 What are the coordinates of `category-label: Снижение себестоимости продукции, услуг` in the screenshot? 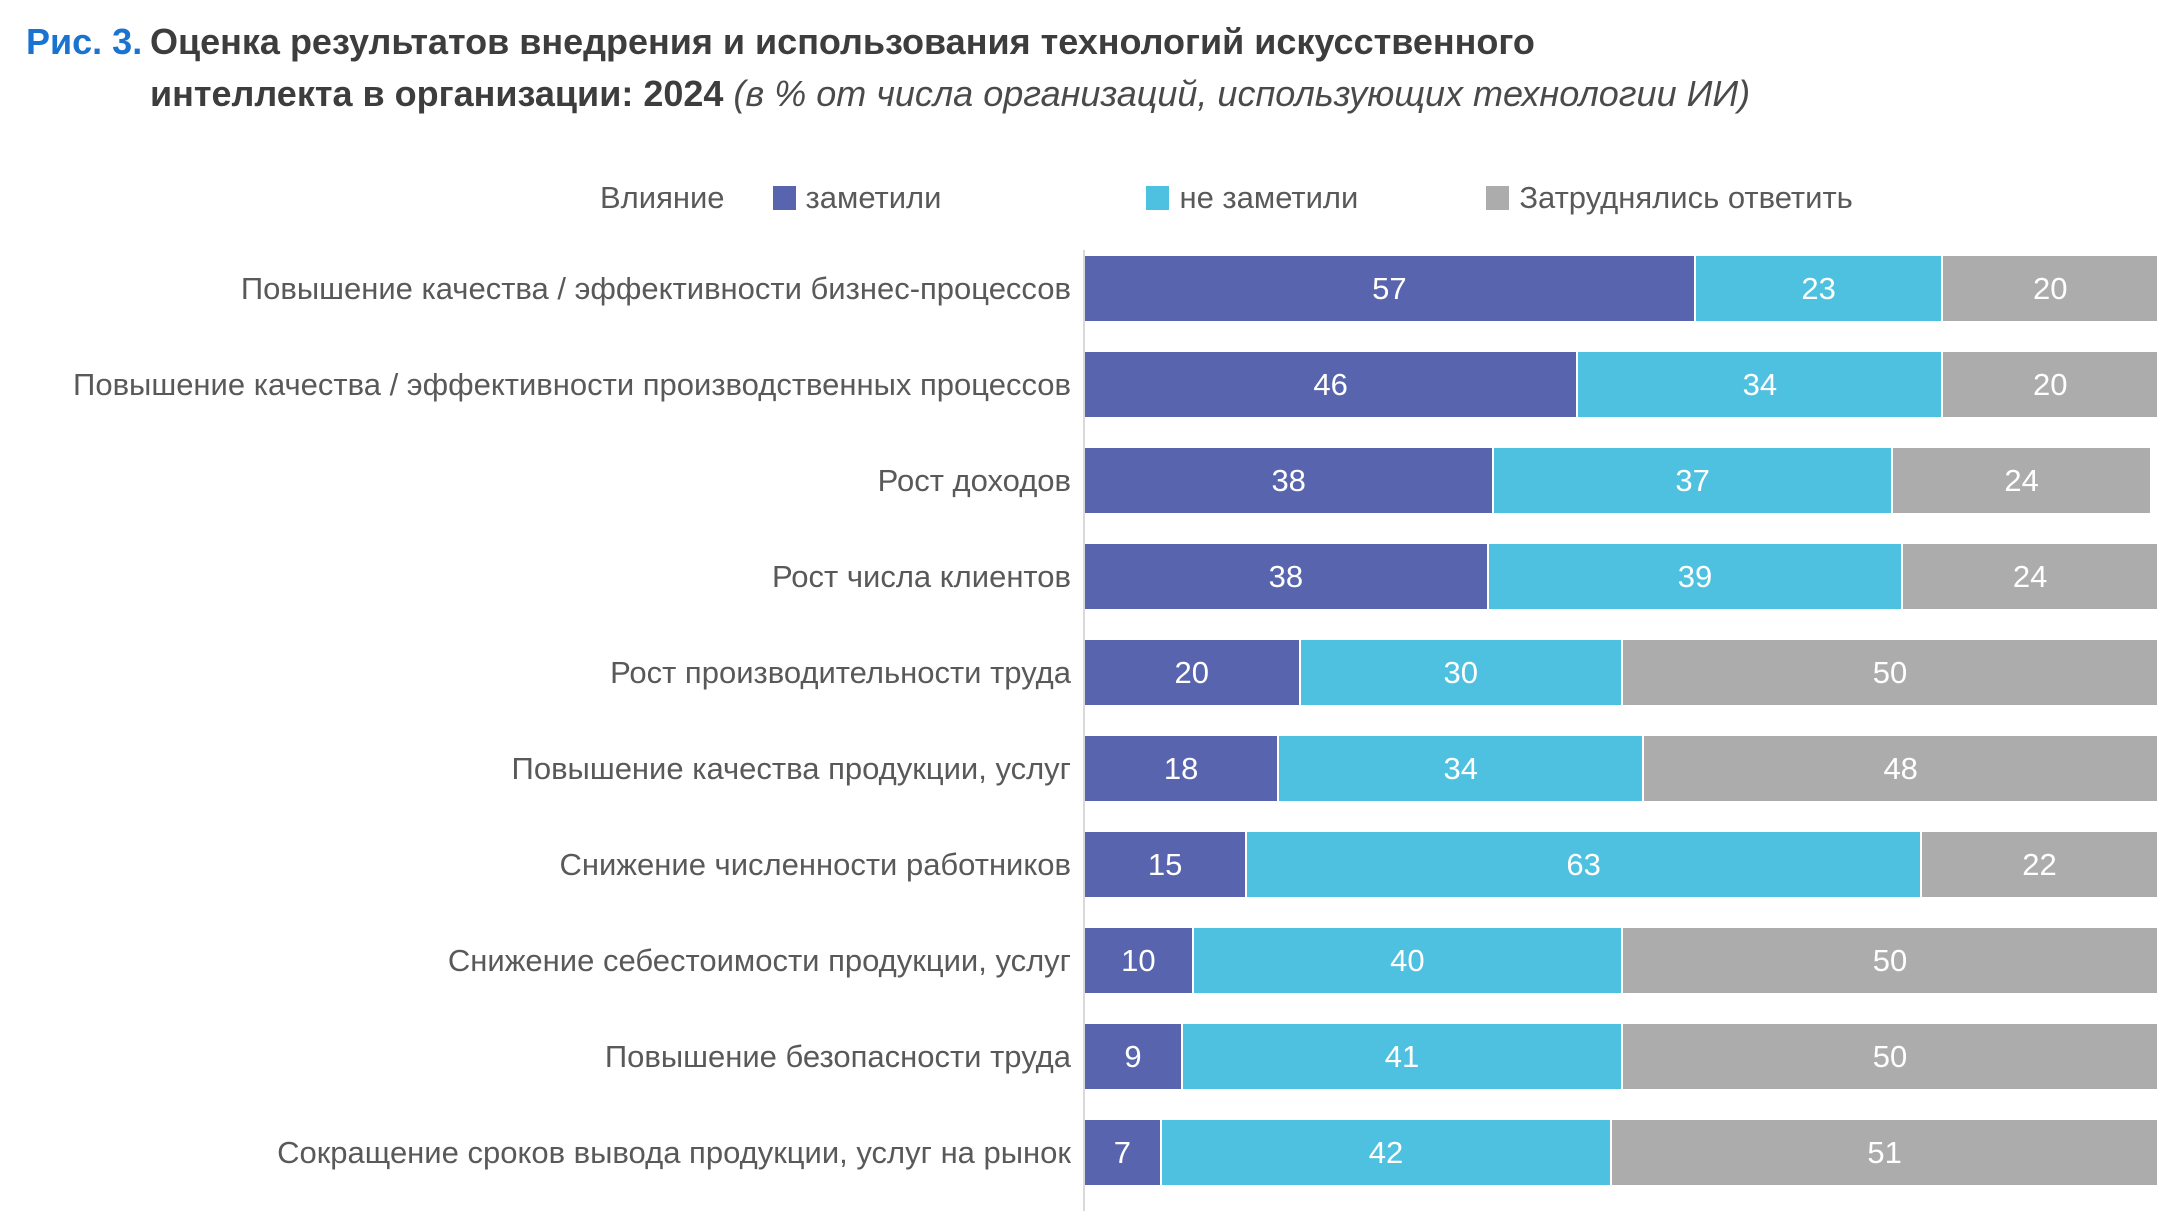 It's located at (542, 961).